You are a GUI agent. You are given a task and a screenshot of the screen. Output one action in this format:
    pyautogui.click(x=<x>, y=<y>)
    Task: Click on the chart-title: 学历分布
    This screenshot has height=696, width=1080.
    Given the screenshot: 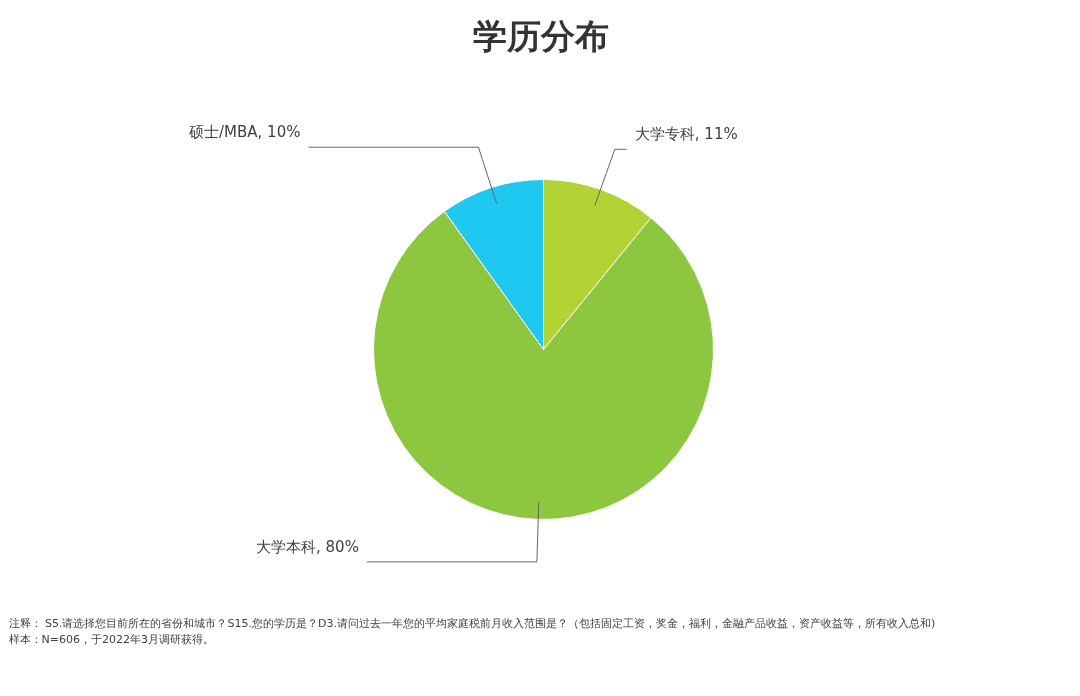 What is the action you would take?
    pyautogui.click(x=540, y=35)
    